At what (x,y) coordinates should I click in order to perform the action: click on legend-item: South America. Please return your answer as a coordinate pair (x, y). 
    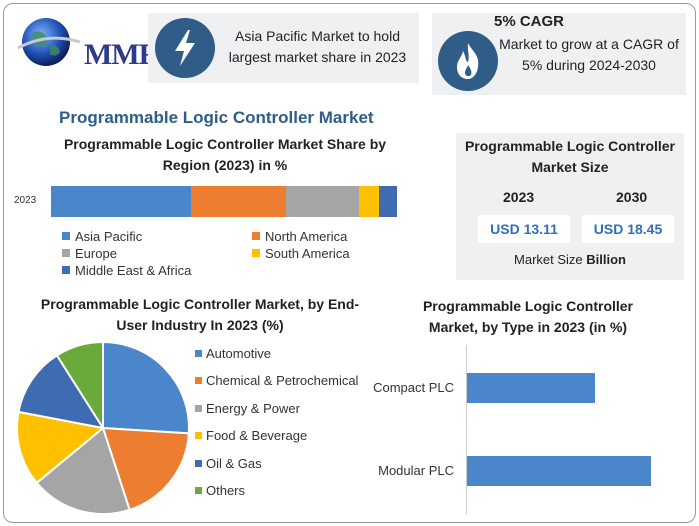
    Looking at the image, I should click on (301, 253).